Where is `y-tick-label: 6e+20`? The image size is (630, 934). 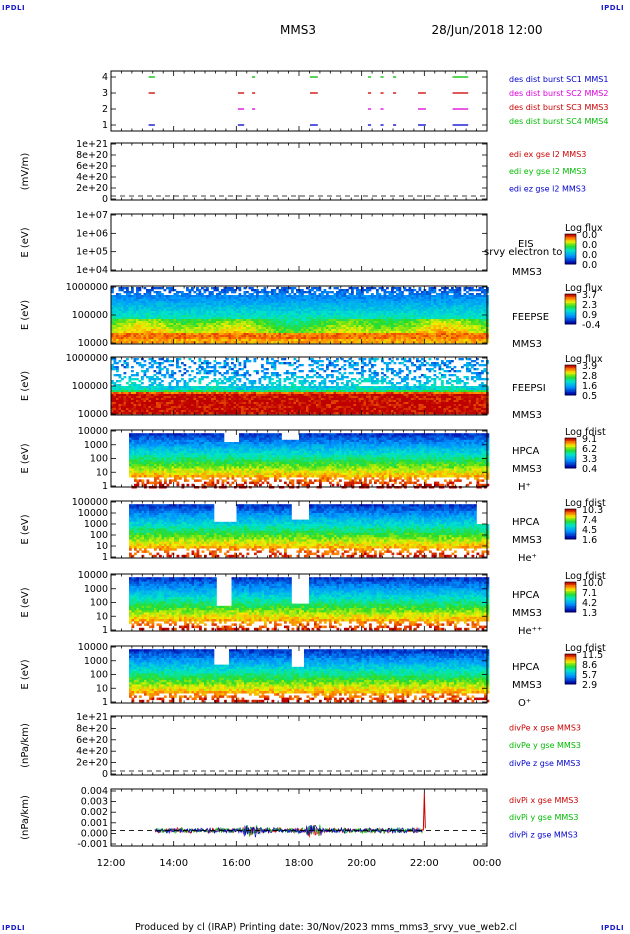
y-tick-label: 6e+20 is located at coordinates (92, 166).